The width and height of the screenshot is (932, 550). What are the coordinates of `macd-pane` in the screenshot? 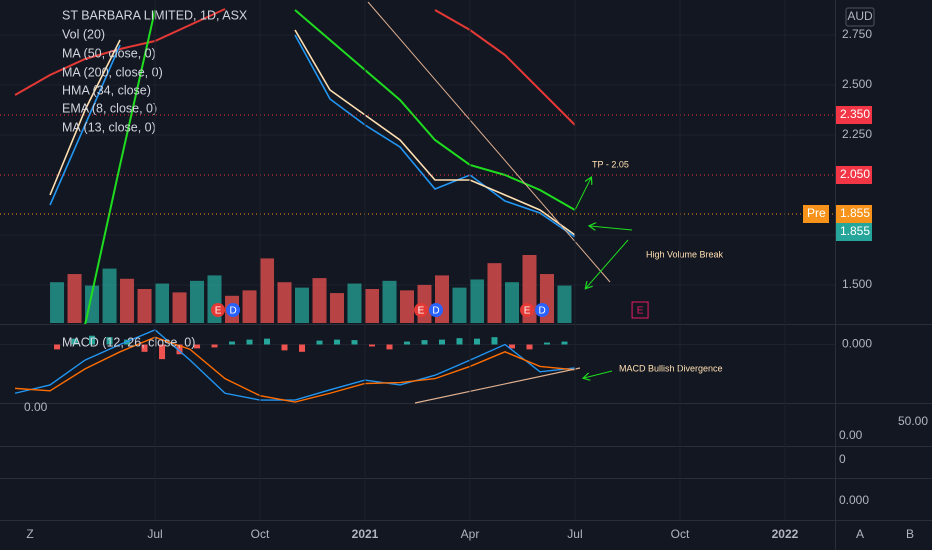 It's located at (417, 366).